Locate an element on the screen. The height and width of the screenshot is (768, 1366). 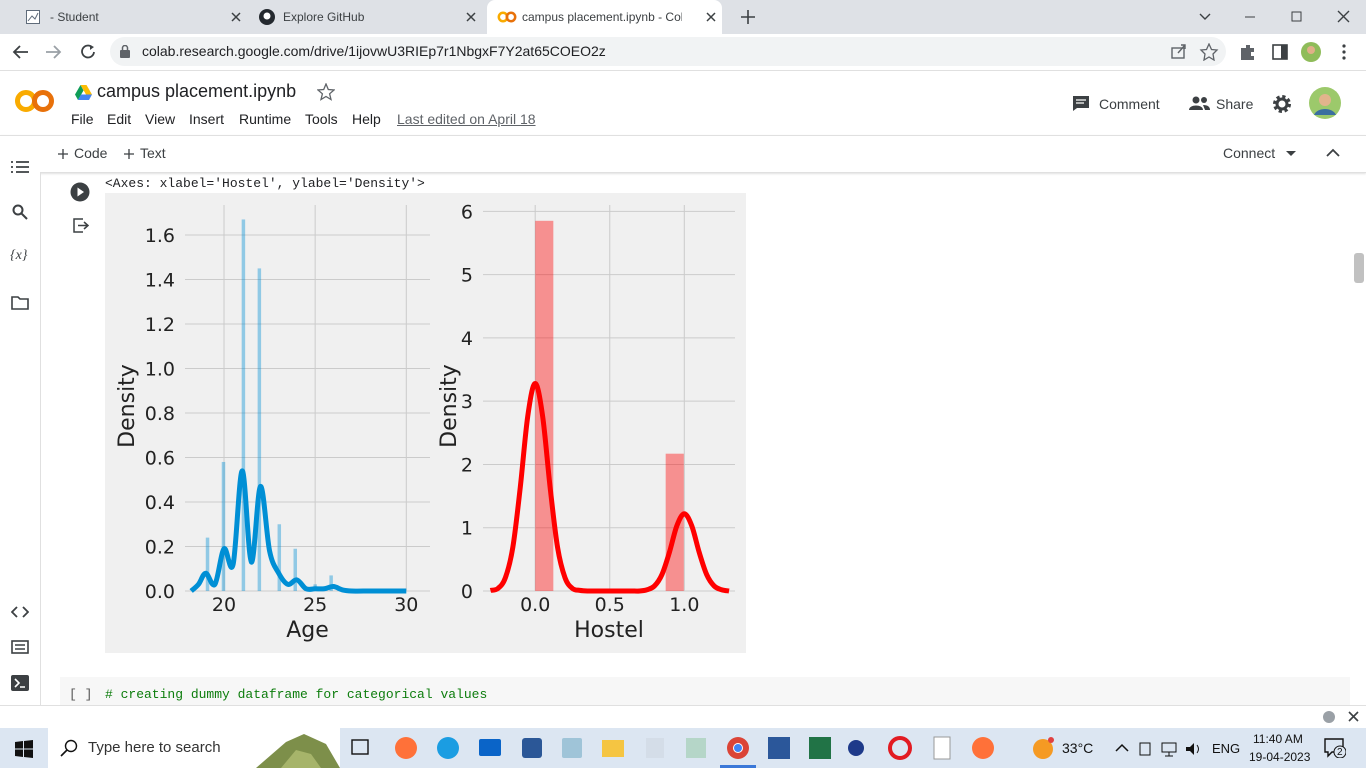
share-button: Share is located at coordinates (1235, 104).